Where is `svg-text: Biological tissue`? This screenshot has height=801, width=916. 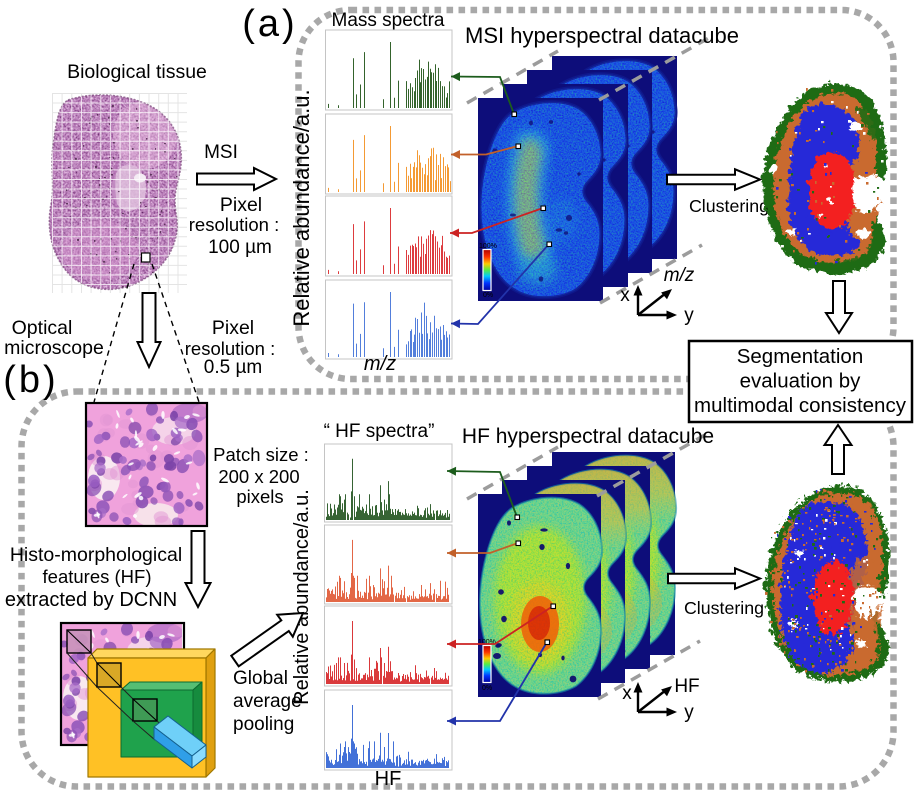
svg-text: Biological tissue is located at coordinates (137, 72).